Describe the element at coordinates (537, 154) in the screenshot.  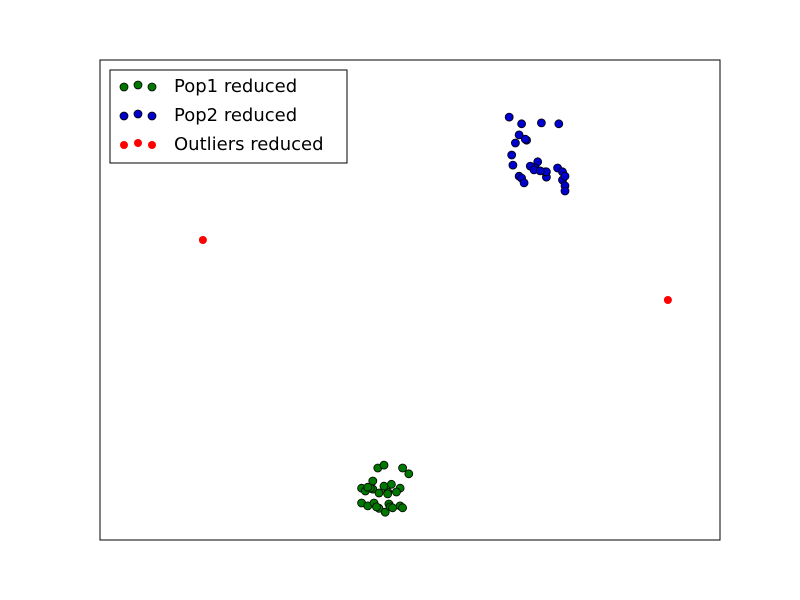
I see `series-1-points` at that location.